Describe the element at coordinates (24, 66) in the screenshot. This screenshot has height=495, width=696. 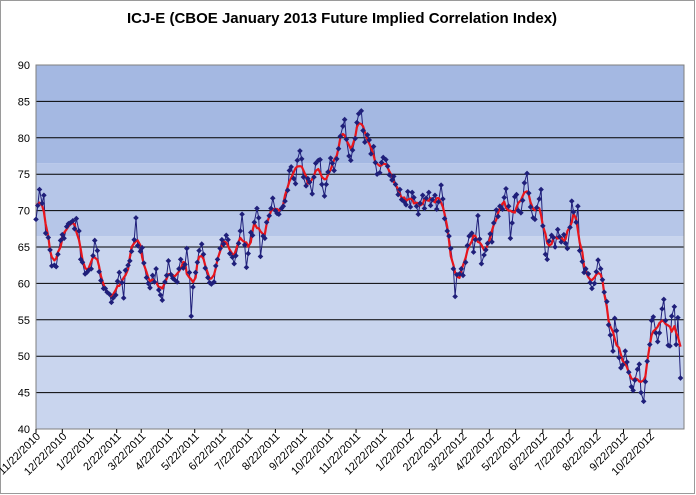
I see `y-tick-label: 90` at that location.